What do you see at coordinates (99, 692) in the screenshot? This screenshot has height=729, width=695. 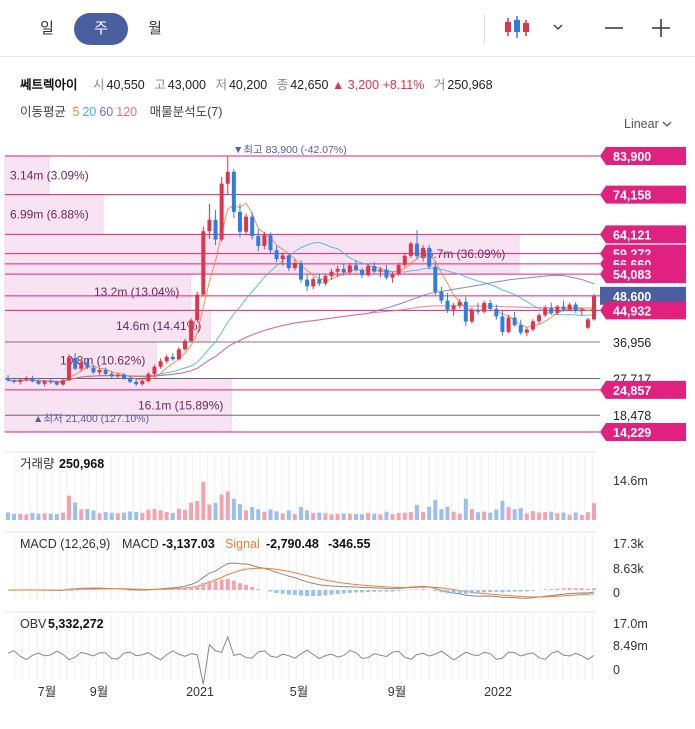 I see `x-tick-label: 9월` at bounding box center [99, 692].